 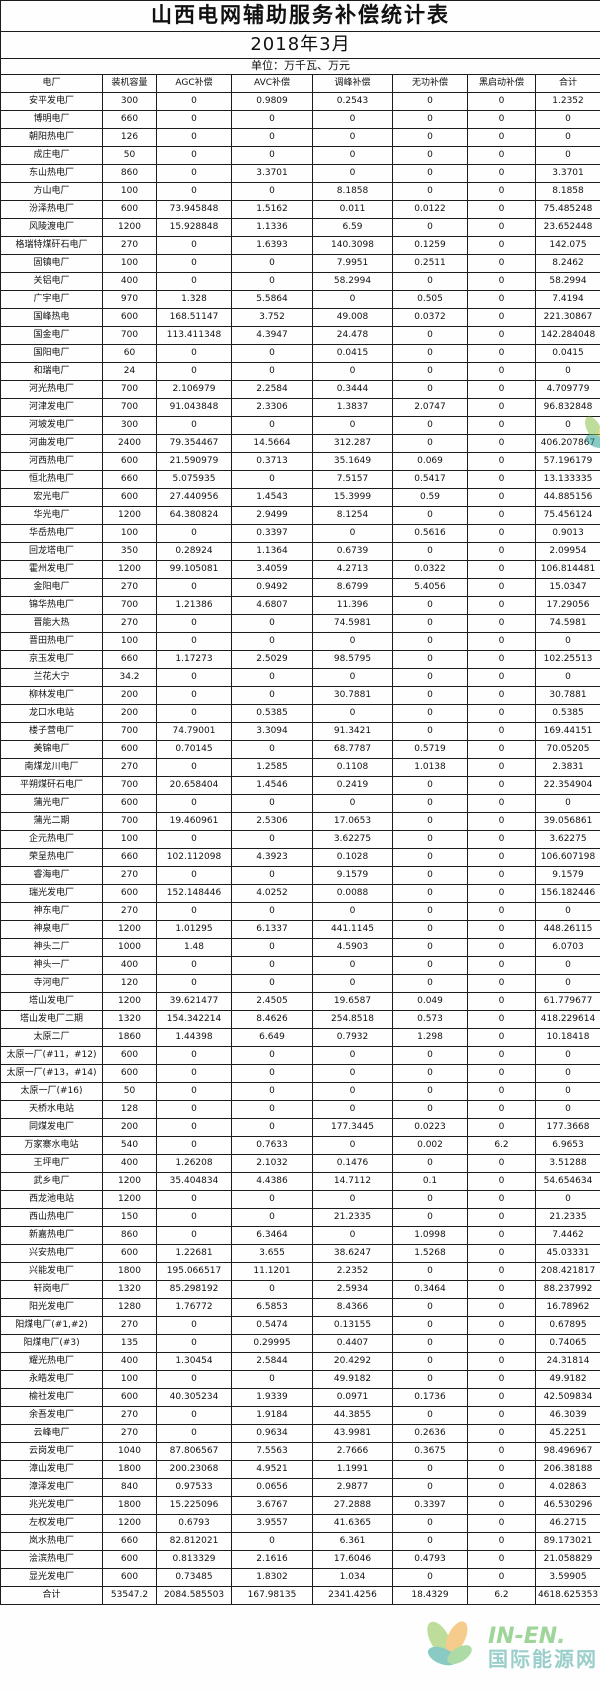 What do you see at coordinates (272, 1343) in the screenshot?
I see `value-cell: 0.29995` at bounding box center [272, 1343].